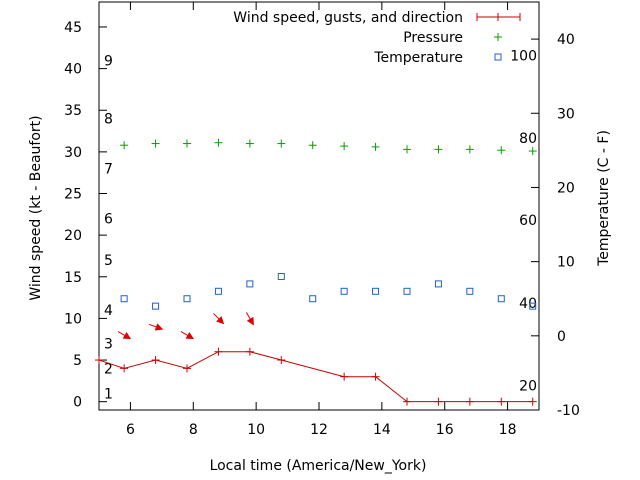 Image resolution: width=640 pixels, height=480 pixels. I want to click on y-right-tick-label: -10, so click(568, 411).